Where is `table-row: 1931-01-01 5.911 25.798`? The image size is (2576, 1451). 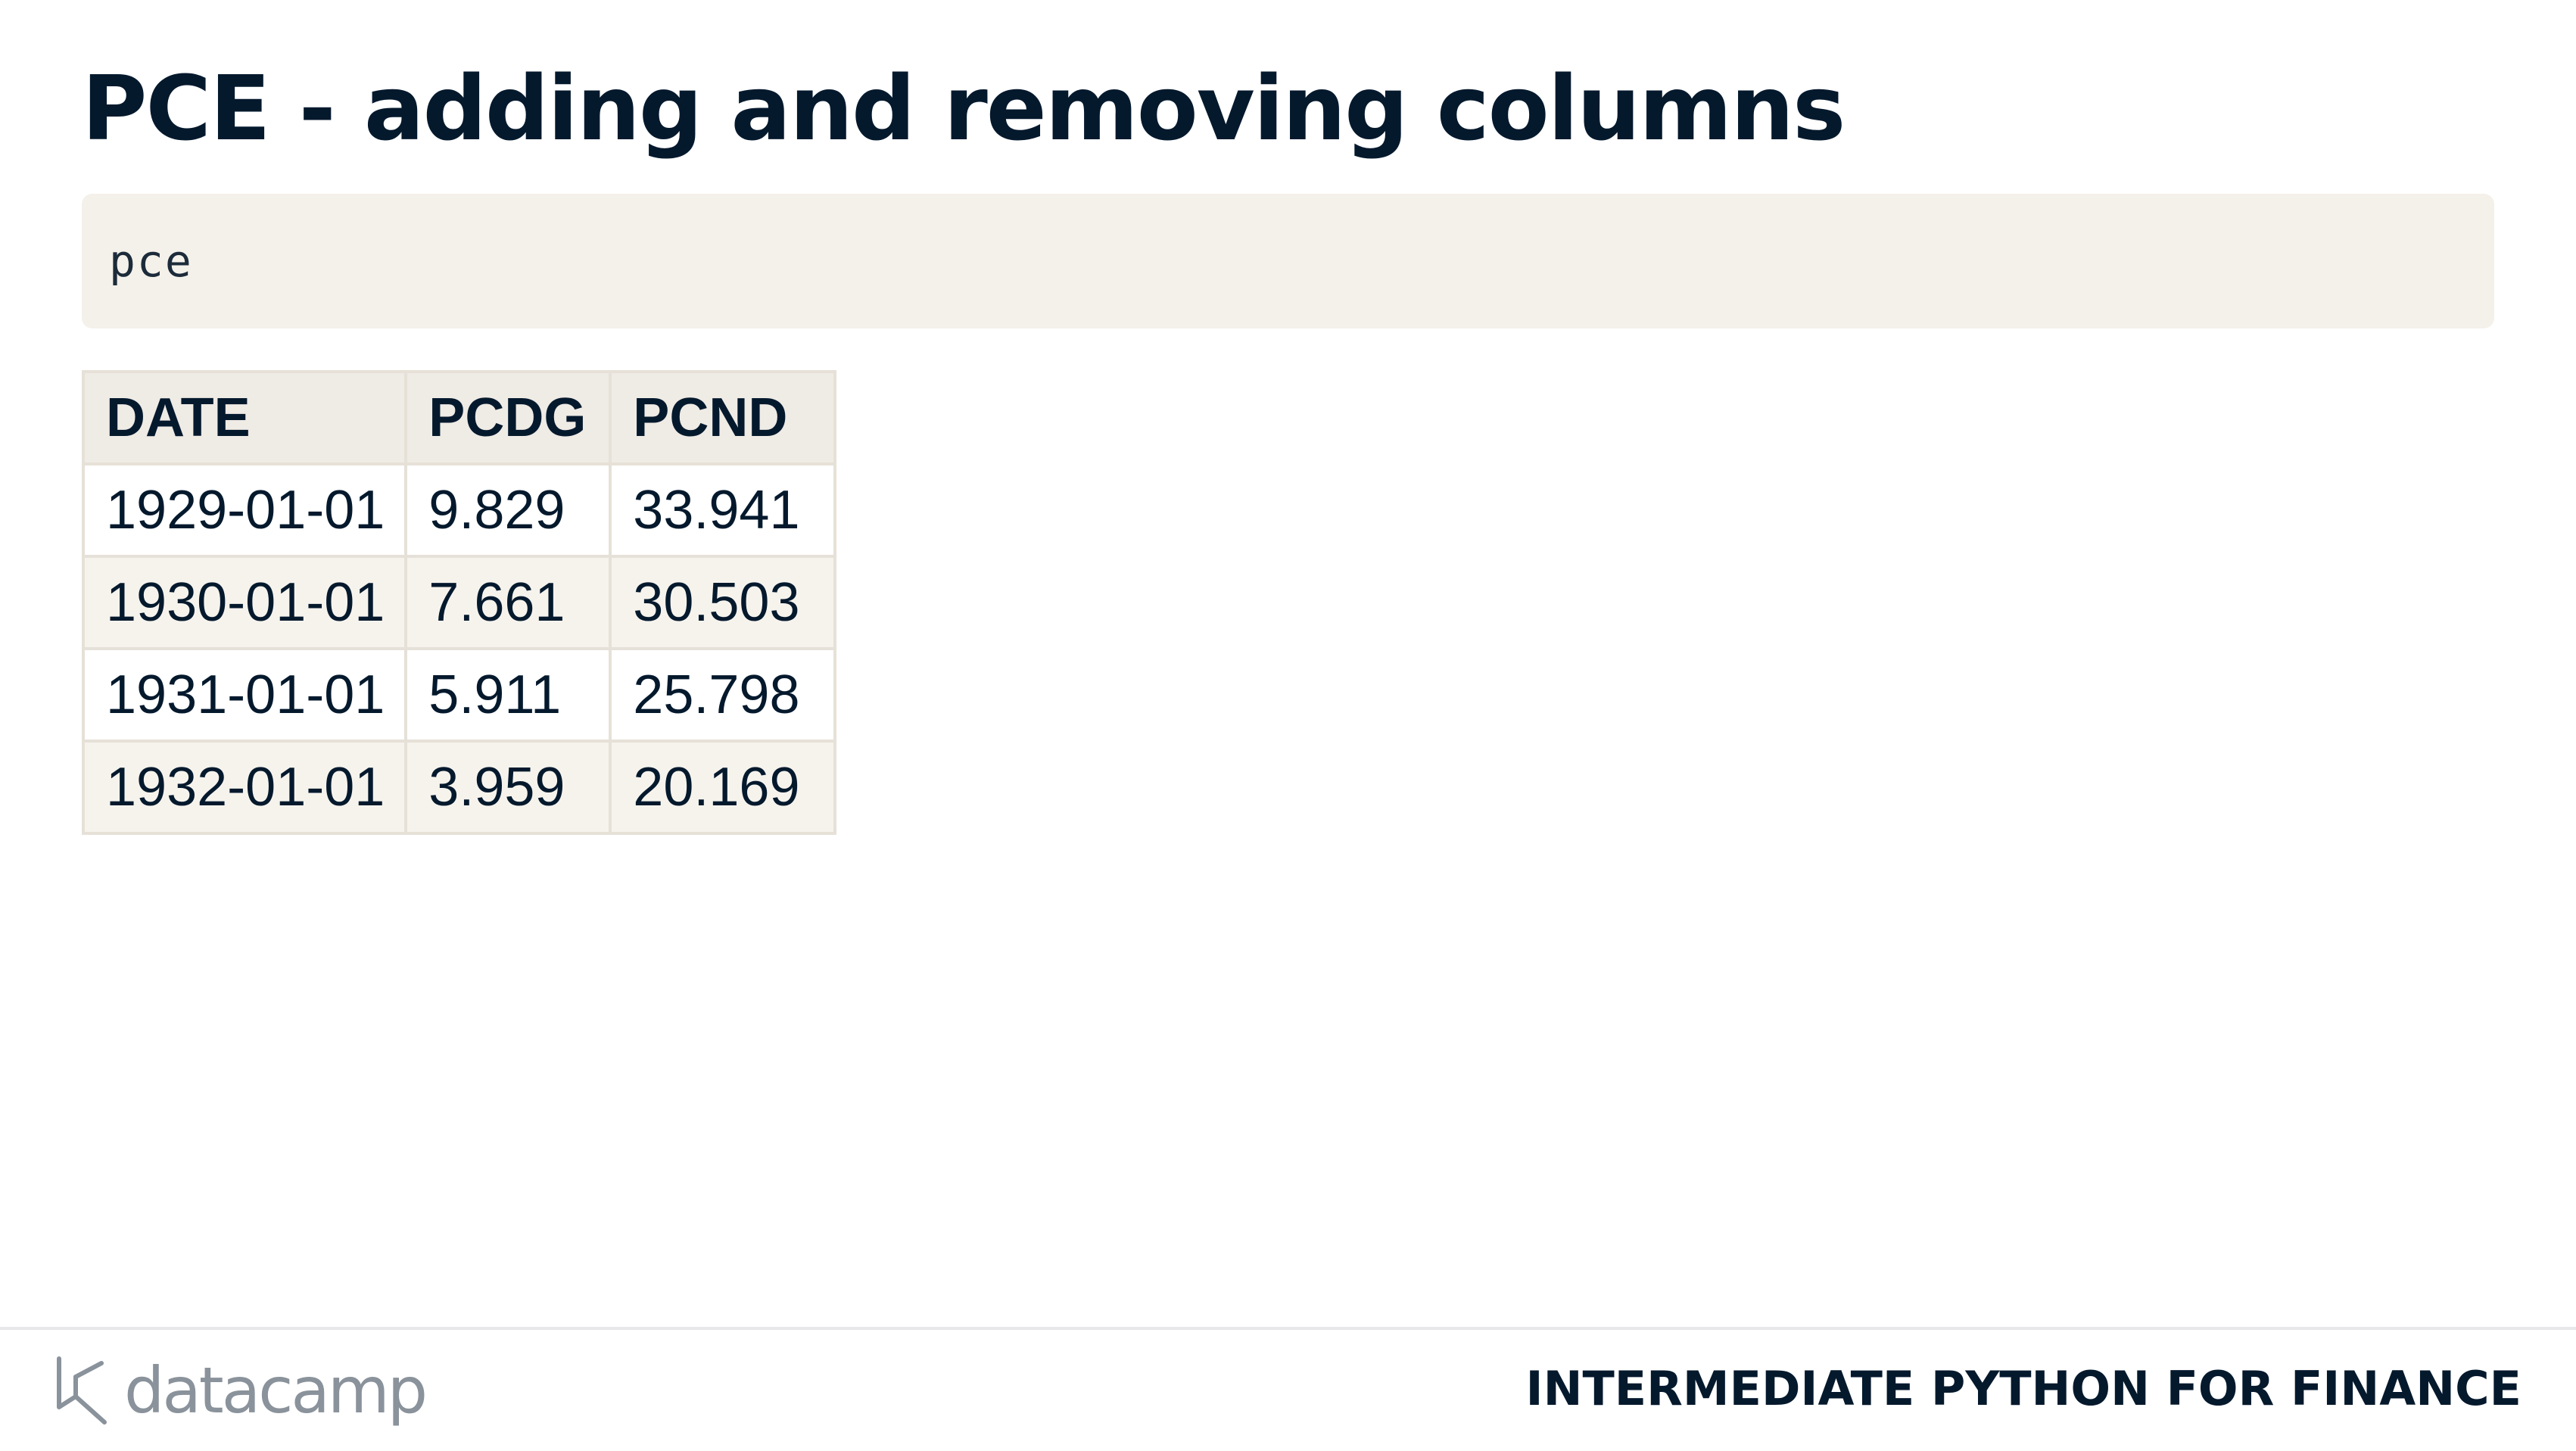
table-row: 1931-01-01 5.911 25.798 is located at coordinates (459, 695).